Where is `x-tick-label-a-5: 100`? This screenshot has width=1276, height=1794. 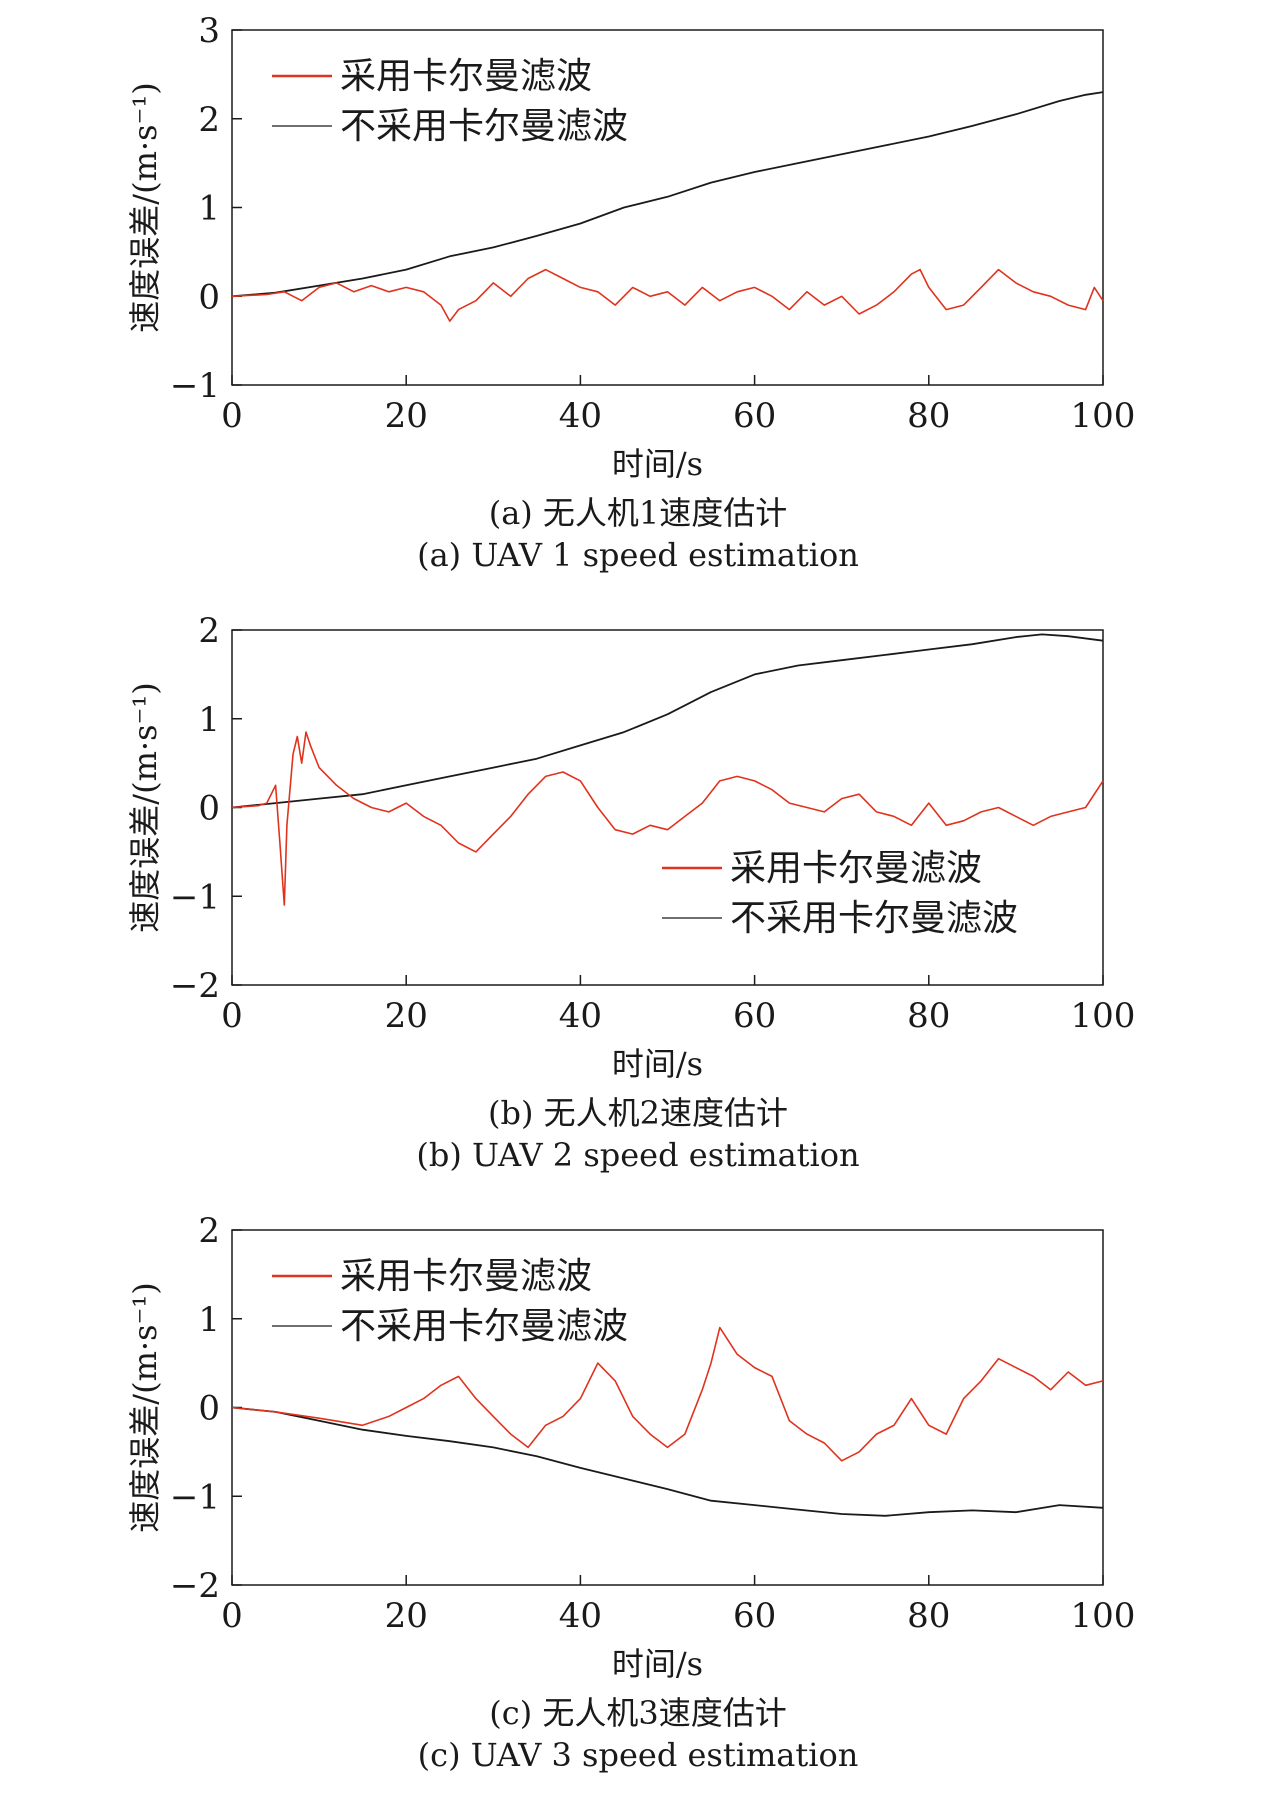
x-tick-label-a-5: 100 is located at coordinates (1103, 416).